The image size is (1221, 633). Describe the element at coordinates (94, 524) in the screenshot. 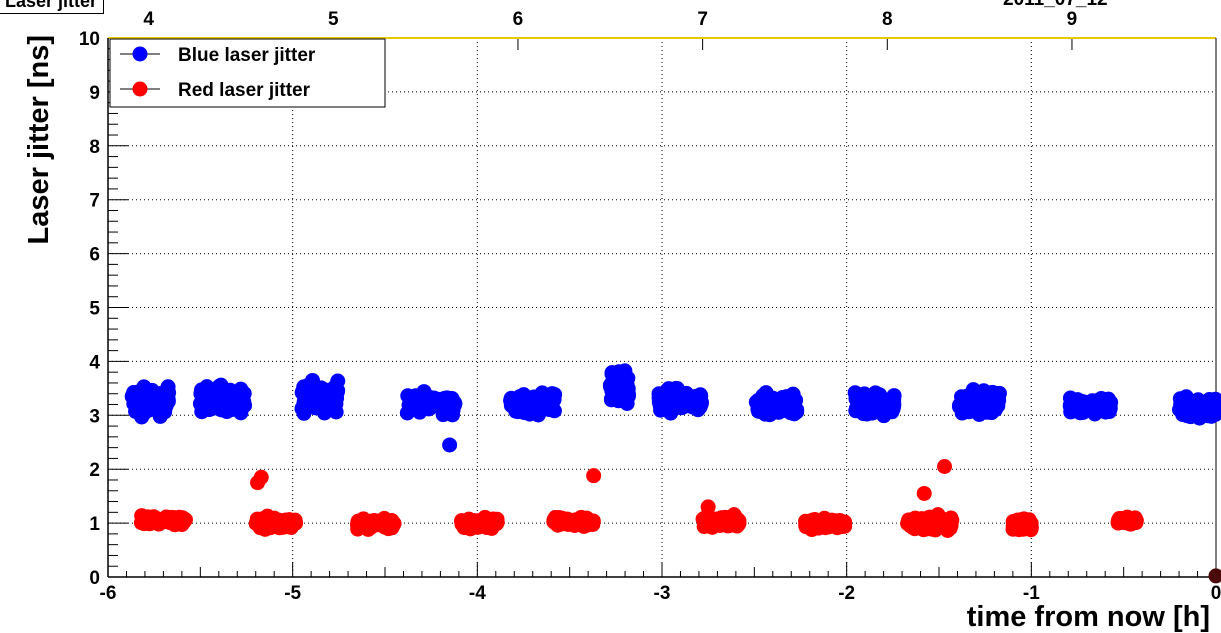

I see `y-tick-label: 1` at that location.